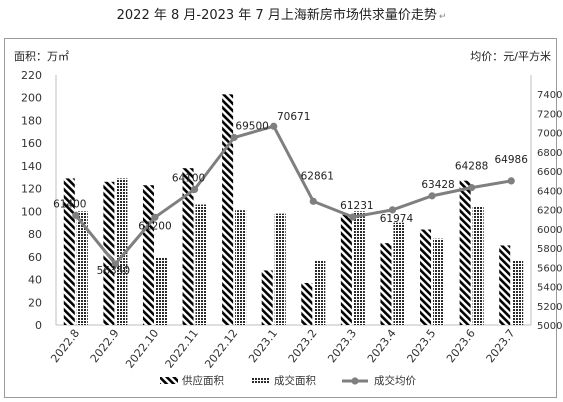 The width and height of the screenshot is (563, 402). Describe the element at coordinates (461, 346) in the screenshot. I see `x-tick-label: 2023.6` at that location.